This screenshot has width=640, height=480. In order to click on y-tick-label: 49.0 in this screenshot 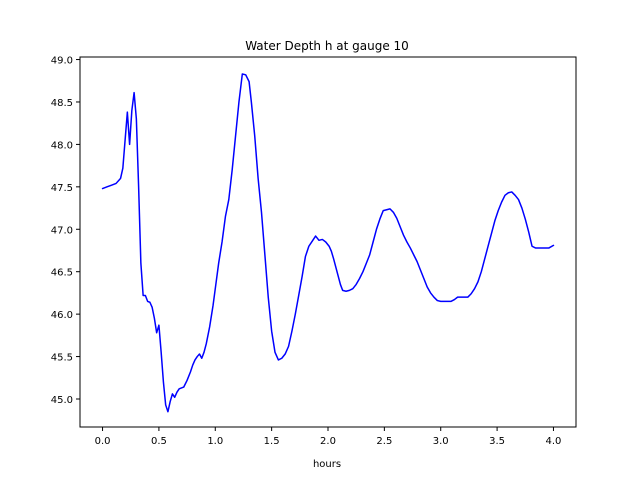, I will do `click(62, 61)`.